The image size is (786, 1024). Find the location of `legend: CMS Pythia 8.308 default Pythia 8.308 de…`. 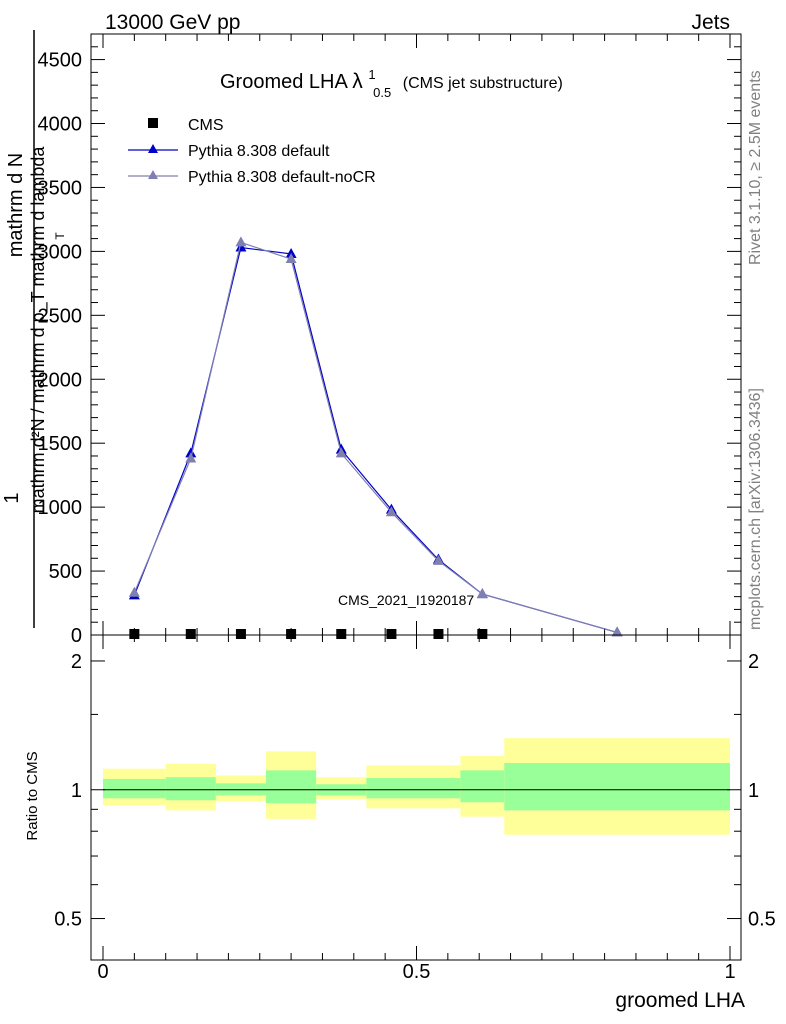

legend: CMS Pythia 8.308 default Pythia 8.308 de… is located at coordinates (252, 151).